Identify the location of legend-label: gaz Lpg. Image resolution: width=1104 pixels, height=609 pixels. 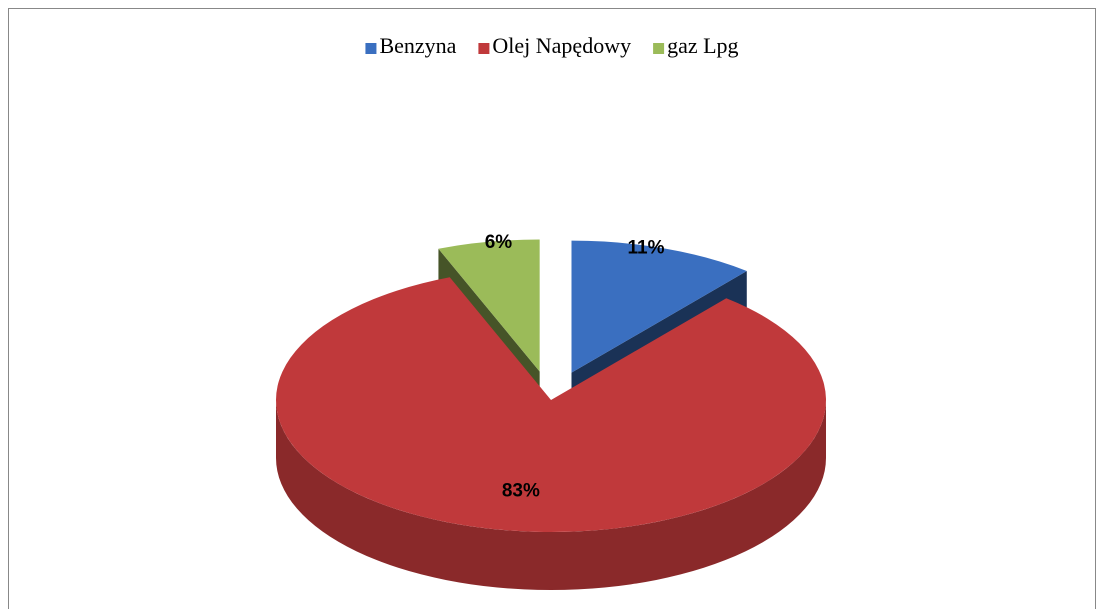
(702, 45).